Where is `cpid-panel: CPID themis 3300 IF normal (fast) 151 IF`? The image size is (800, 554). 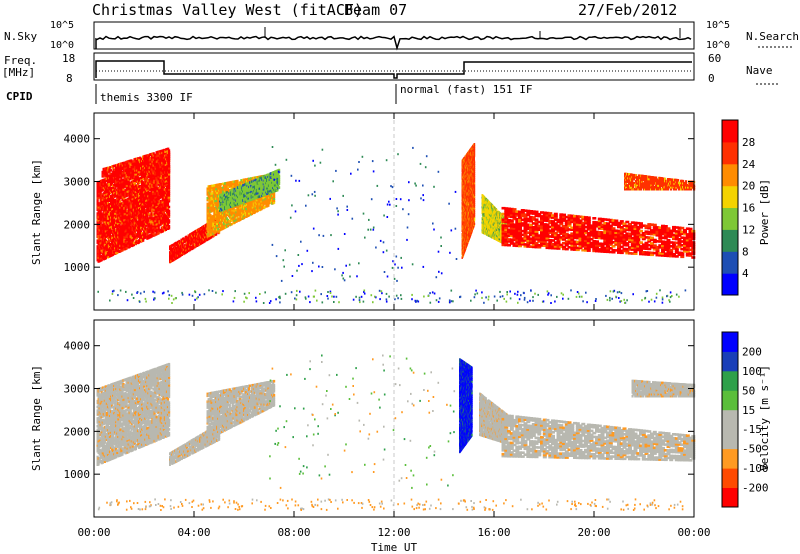 cpid-panel: CPID themis 3300 IF normal (fast) 151 IF is located at coordinates (269, 93).